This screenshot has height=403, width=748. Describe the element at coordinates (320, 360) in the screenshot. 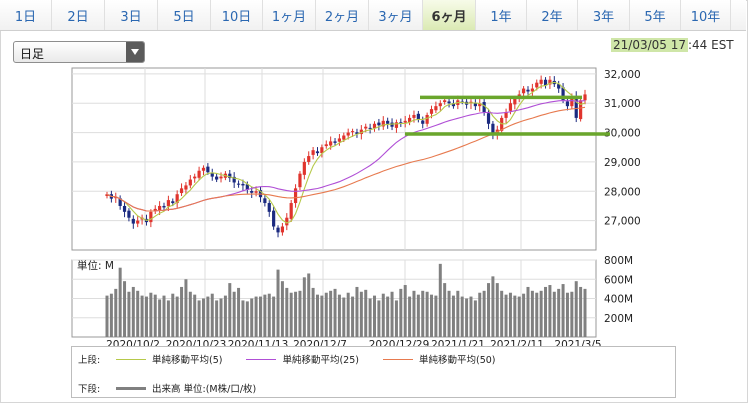

I see `legend-ma25-label: 単純移動平均(25)` at that location.